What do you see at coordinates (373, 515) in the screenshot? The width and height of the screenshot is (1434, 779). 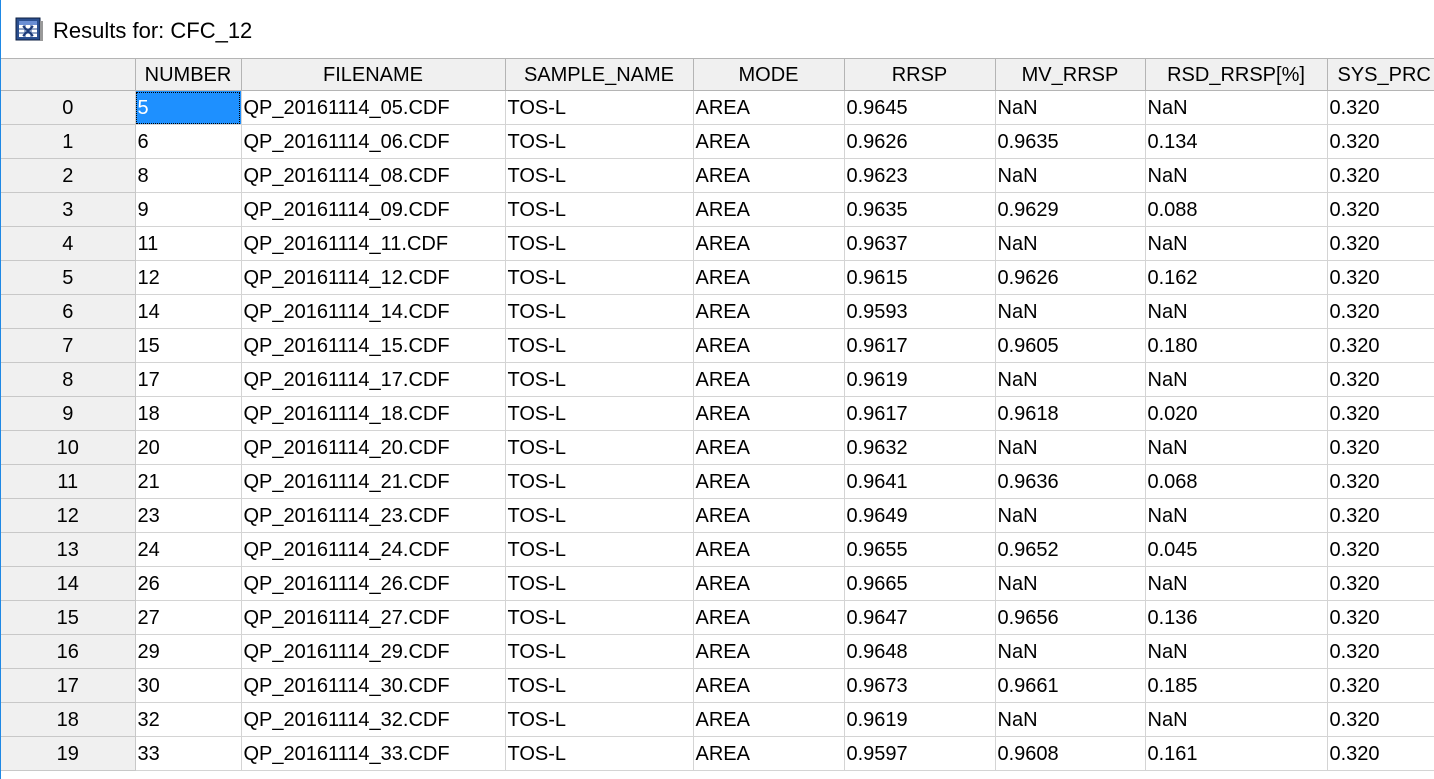 I see `grid-cell: QP_20161114_23.CDF` at bounding box center [373, 515].